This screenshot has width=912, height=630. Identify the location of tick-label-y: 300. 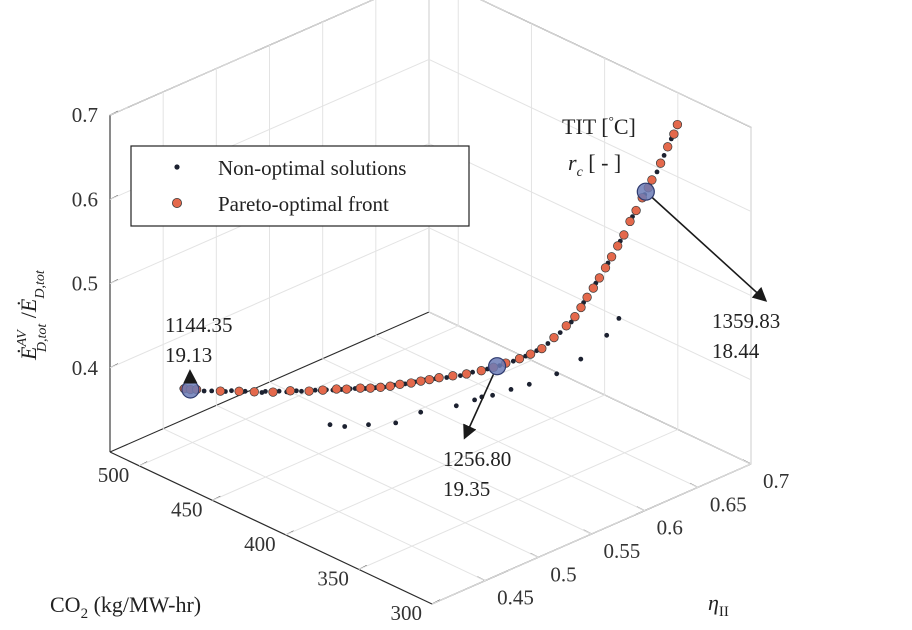
(407, 613).